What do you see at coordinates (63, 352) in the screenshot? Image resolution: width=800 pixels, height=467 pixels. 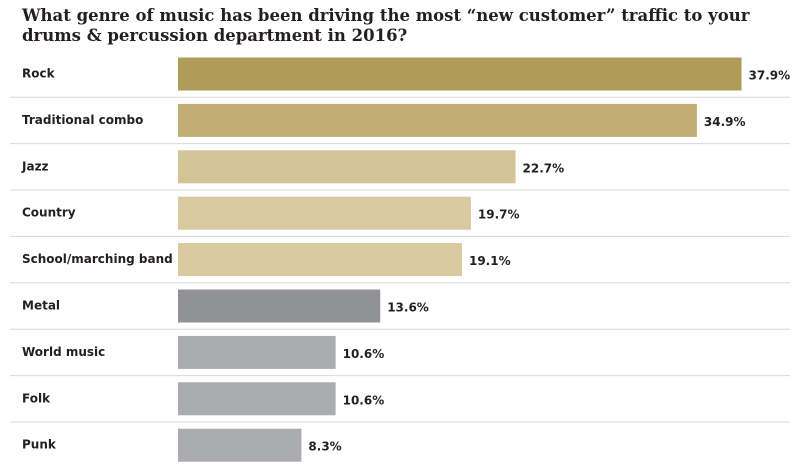 I see `category-label: World music` at bounding box center [63, 352].